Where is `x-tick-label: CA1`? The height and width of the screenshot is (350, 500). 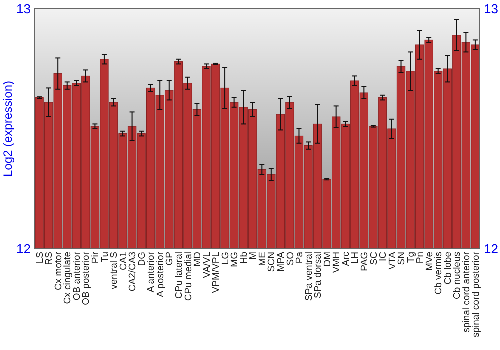 x-tick-label: CA1 is located at coordinates (124, 261).